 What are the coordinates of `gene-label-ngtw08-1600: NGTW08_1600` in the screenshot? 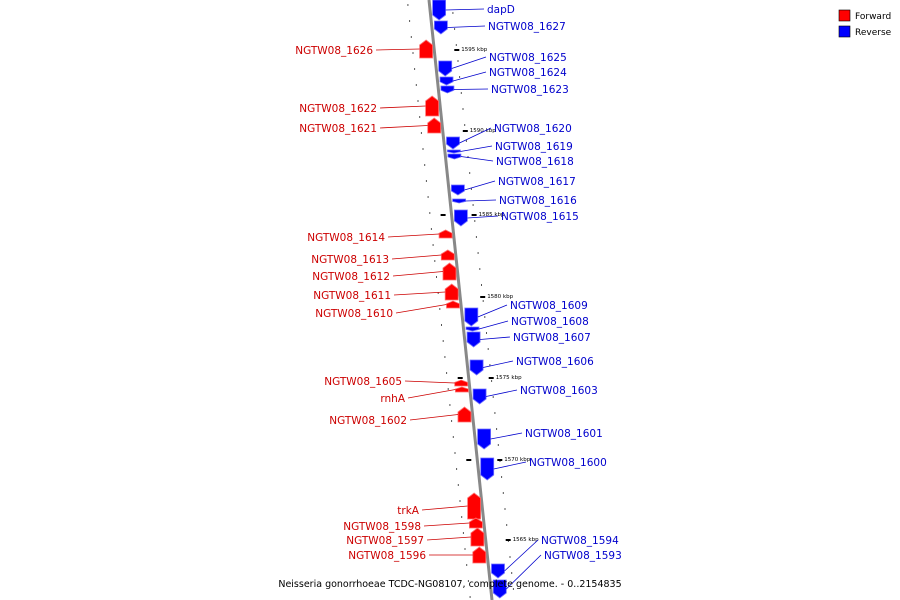 It's located at (568, 463).